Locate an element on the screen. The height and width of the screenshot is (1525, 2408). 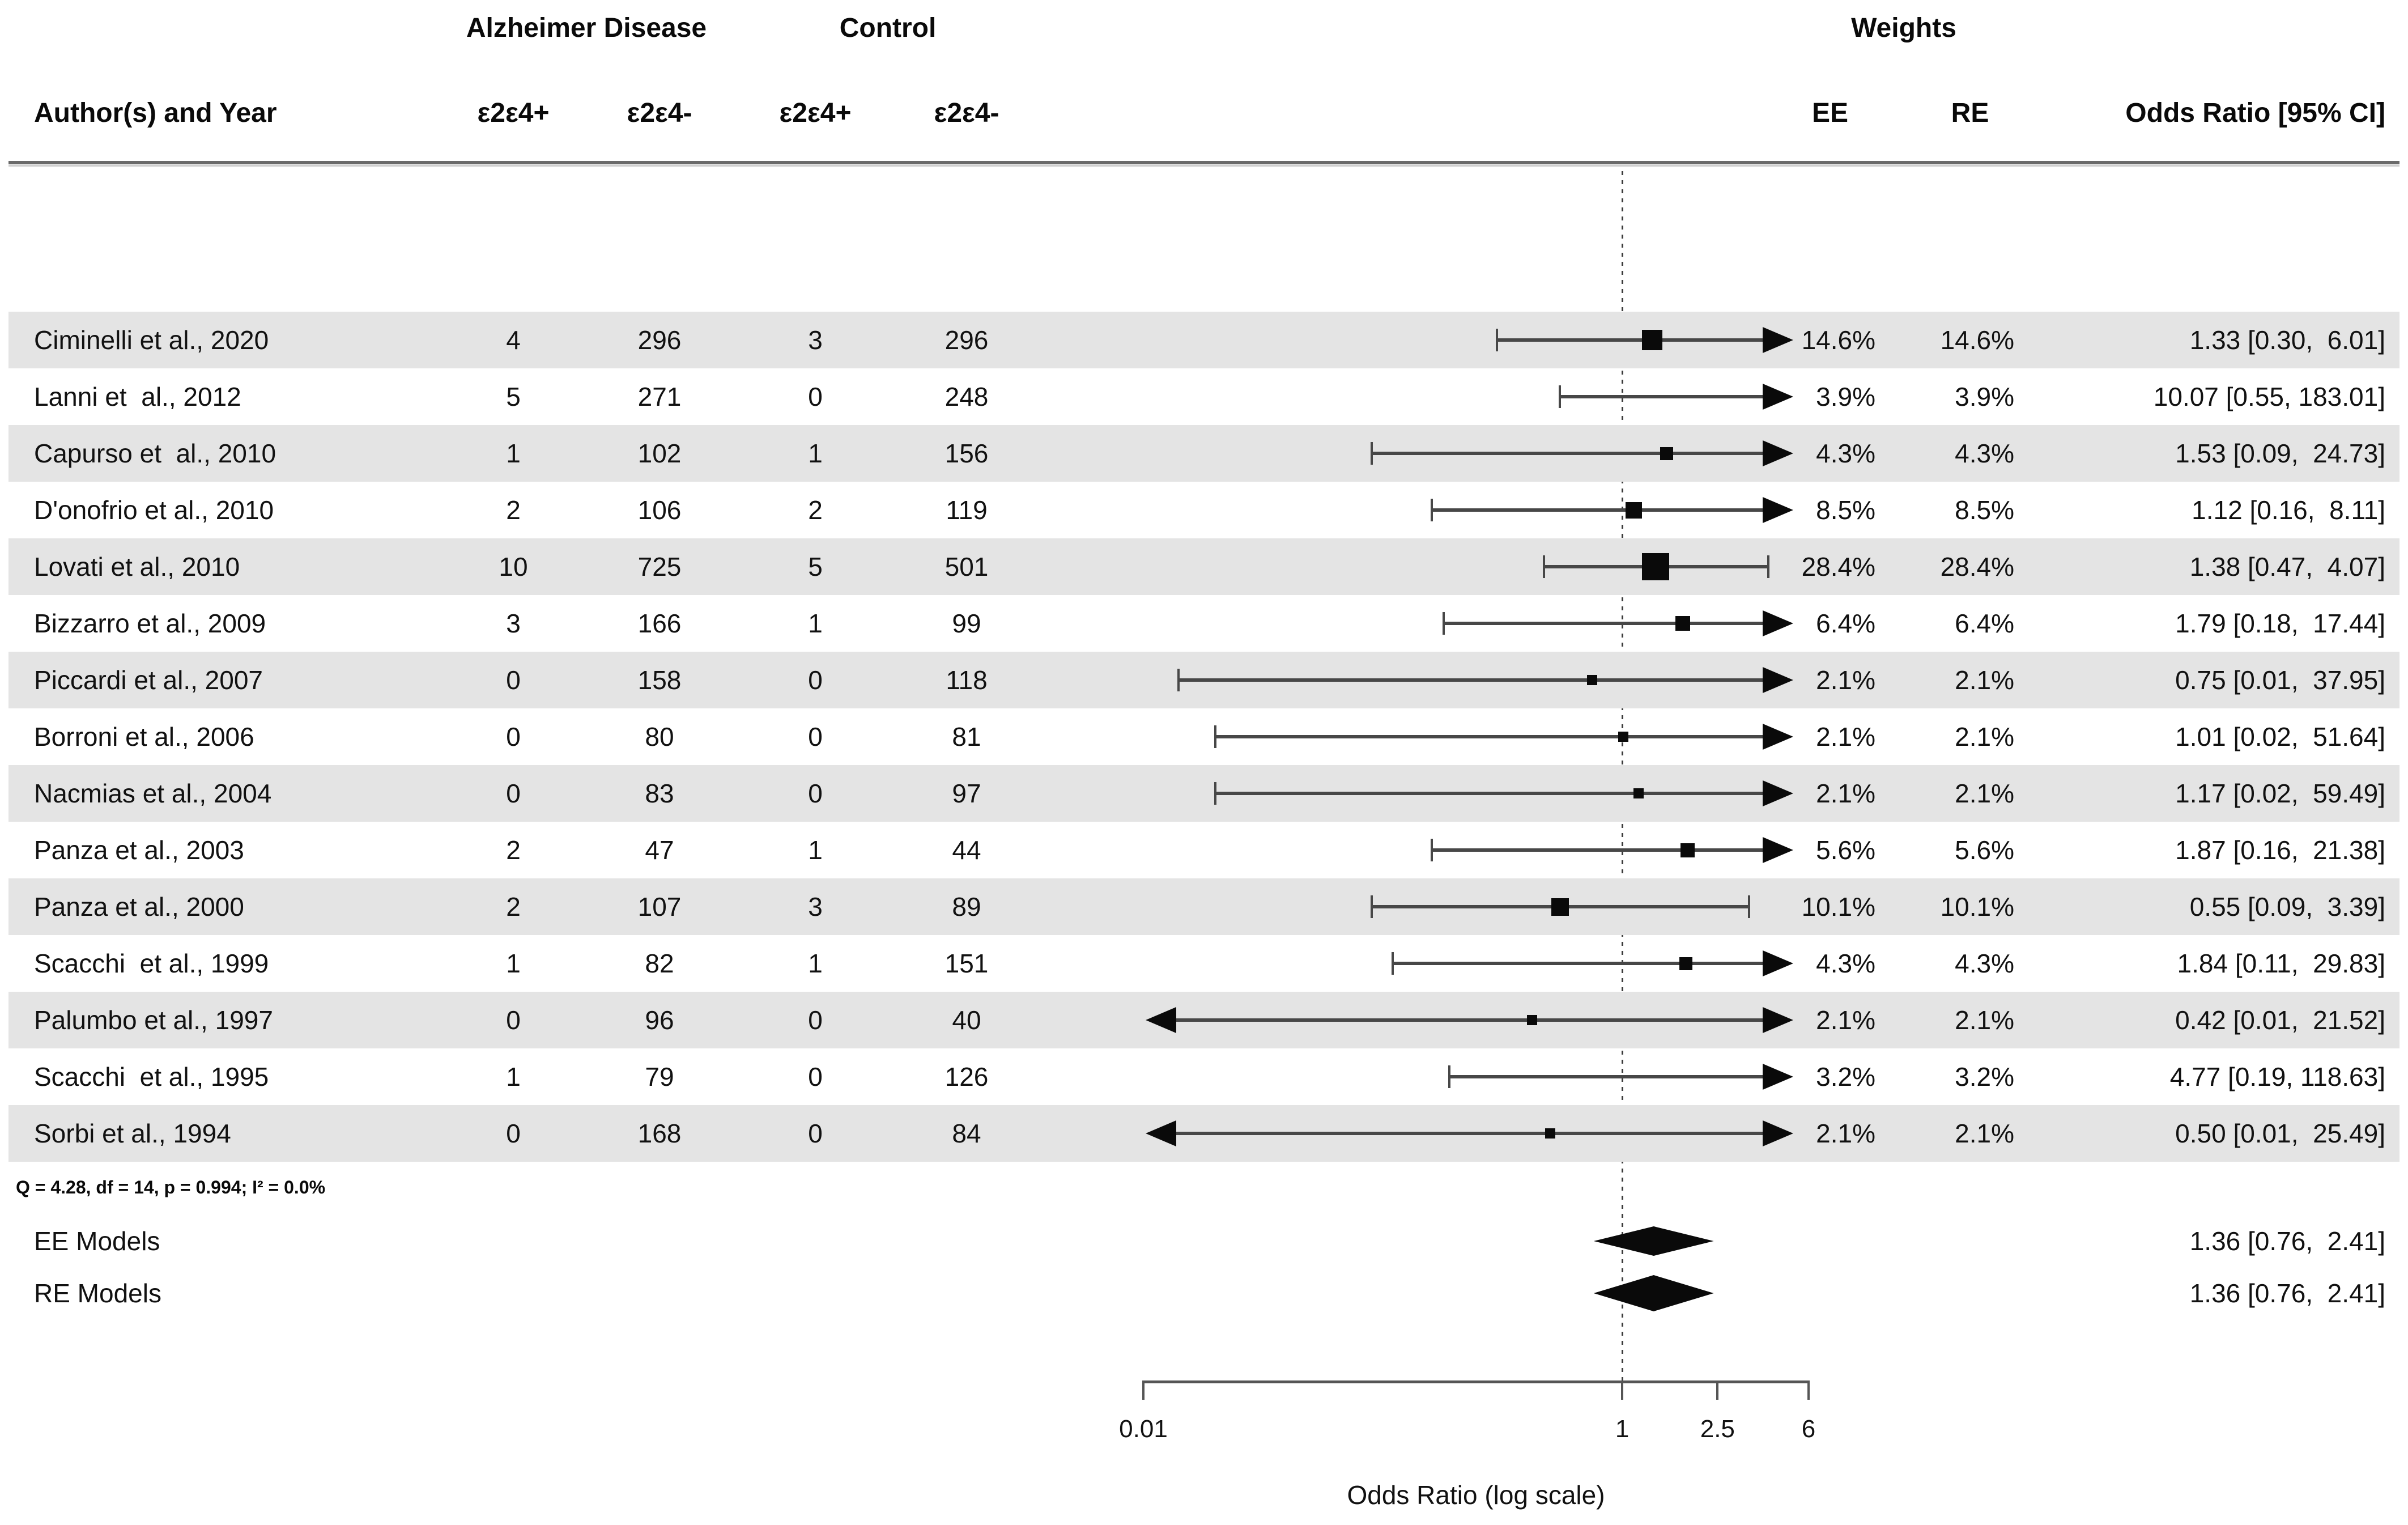
study-author-label: Borroni et al., 2006 is located at coordinates (144, 736).